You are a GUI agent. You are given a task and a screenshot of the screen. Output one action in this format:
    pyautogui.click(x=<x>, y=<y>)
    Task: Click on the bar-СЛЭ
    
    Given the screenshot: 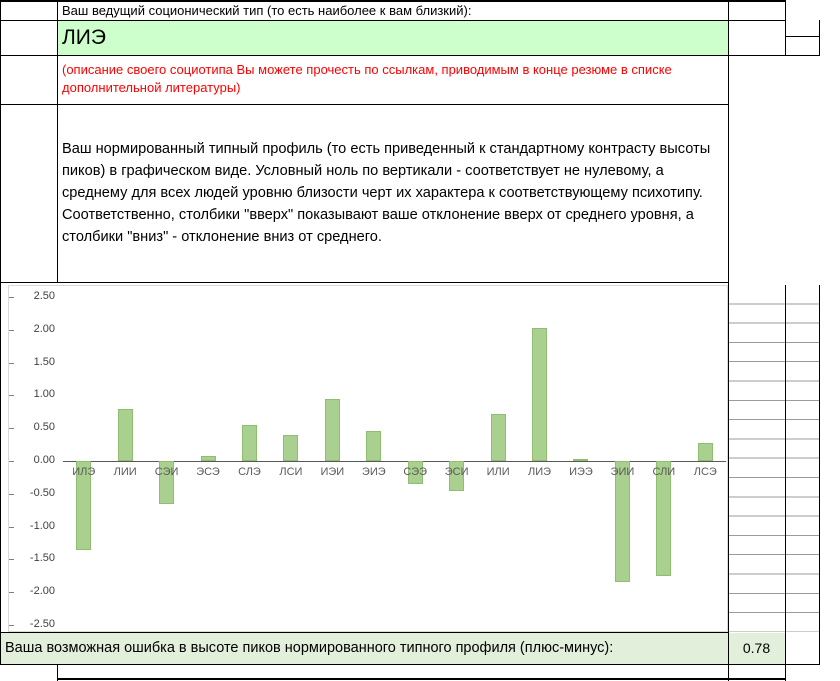 What is the action you would take?
    pyautogui.click(x=249, y=442)
    